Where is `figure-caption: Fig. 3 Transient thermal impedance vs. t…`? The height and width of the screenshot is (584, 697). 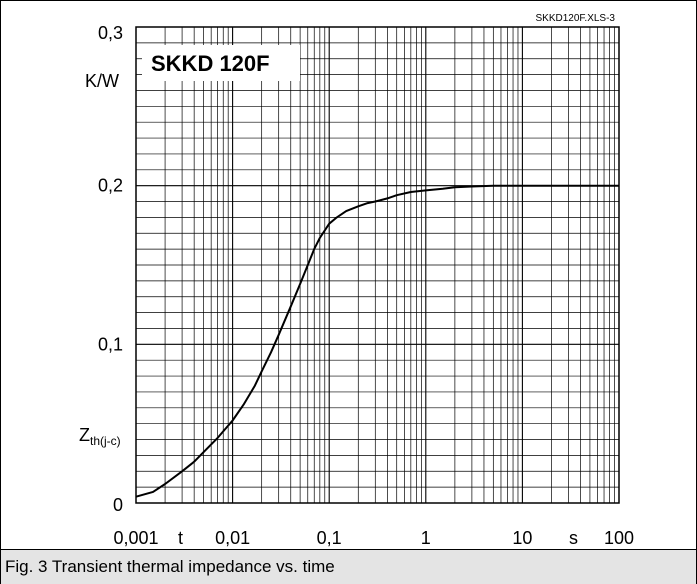 figure-caption: Fig. 3 Transient thermal impedance vs. t… is located at coordinates (170, 566).